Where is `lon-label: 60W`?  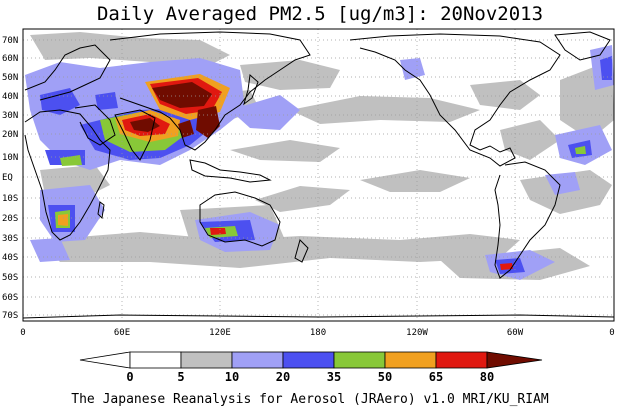 lon-label: 60W is located at coordinates (515, 333).